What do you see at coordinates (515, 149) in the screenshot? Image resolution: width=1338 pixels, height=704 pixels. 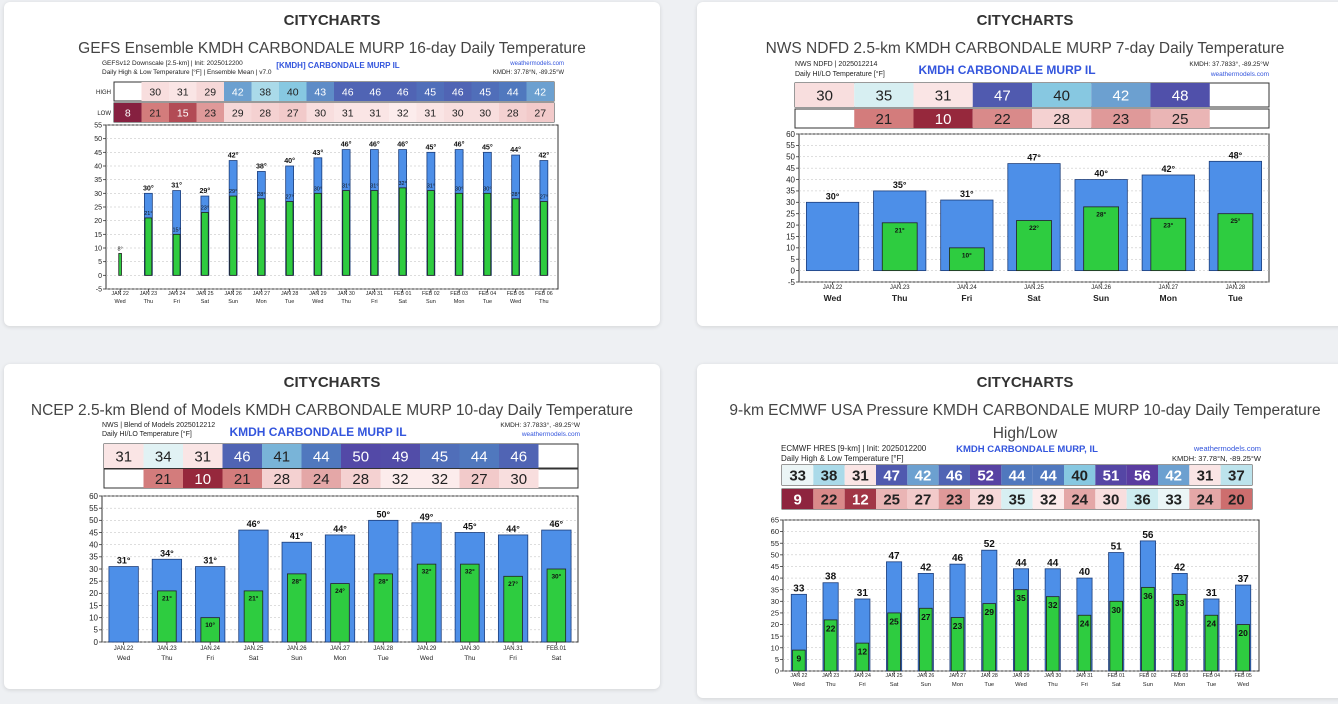 I see `high-label: 44°` at bounding box center [515, 149].